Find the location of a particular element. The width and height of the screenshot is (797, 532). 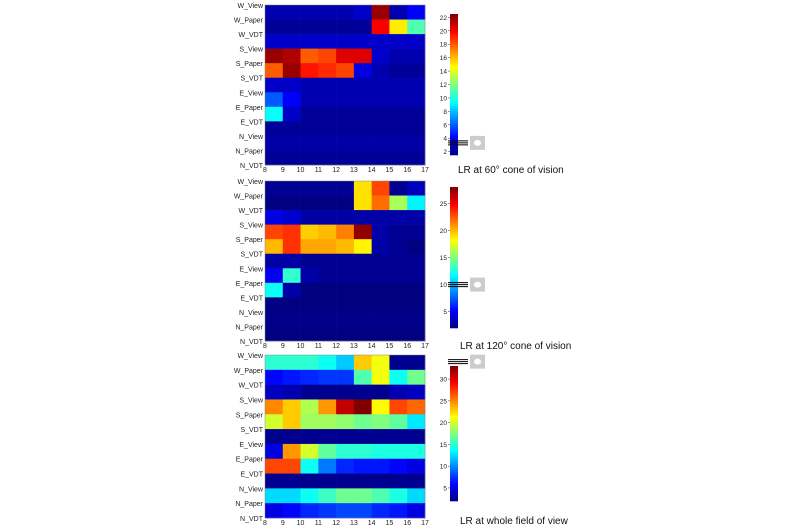

eye-icon is located at coordinates (477, 361).